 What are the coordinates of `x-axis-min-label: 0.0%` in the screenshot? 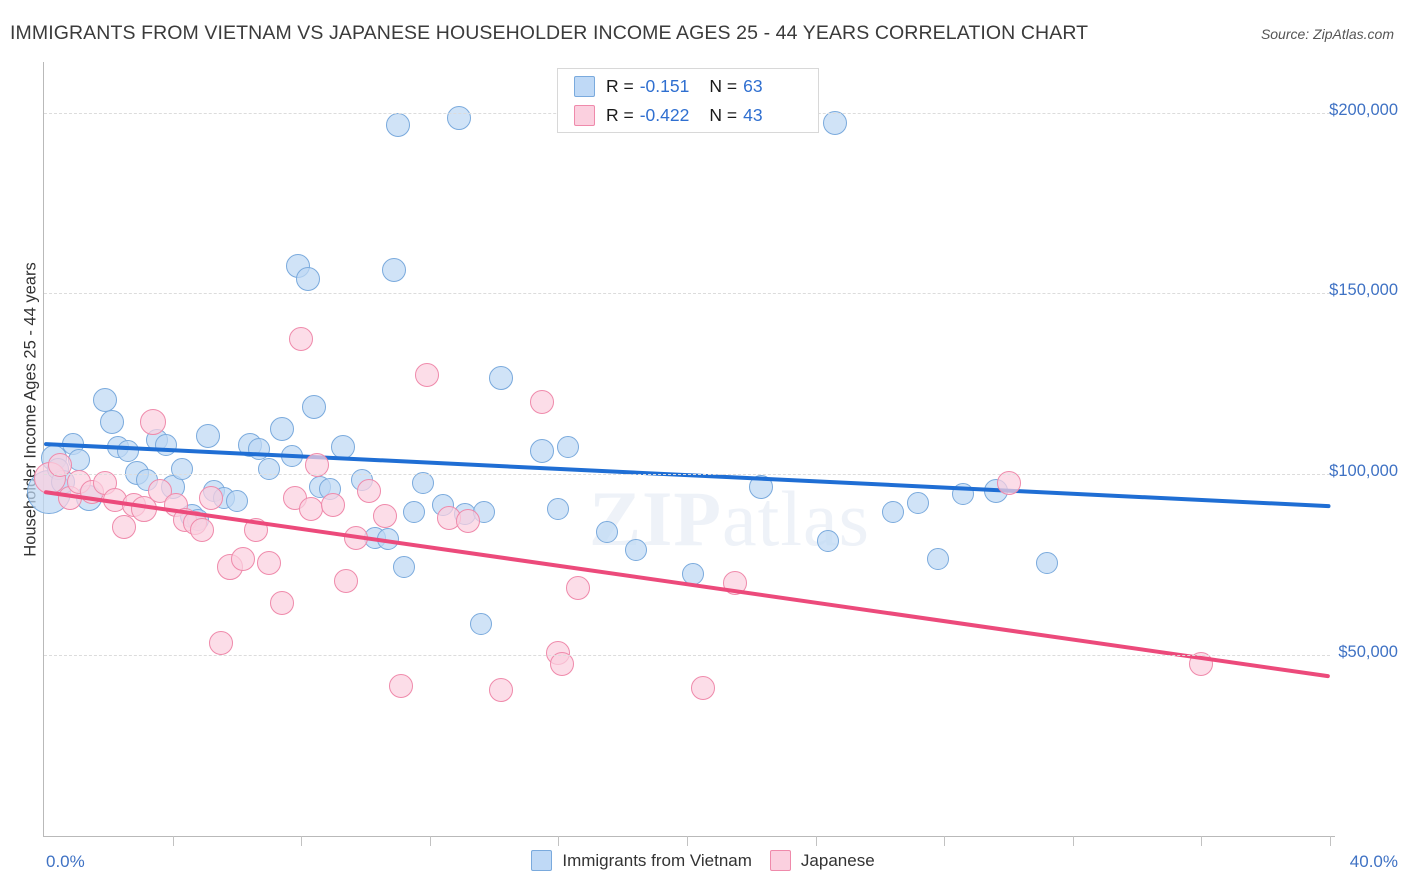 It's located at (65, 861).